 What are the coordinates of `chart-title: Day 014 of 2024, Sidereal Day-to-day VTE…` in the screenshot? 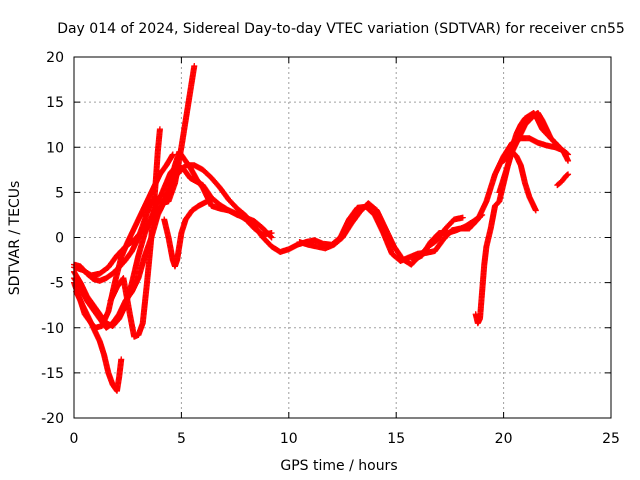 It's located at (341, 29).